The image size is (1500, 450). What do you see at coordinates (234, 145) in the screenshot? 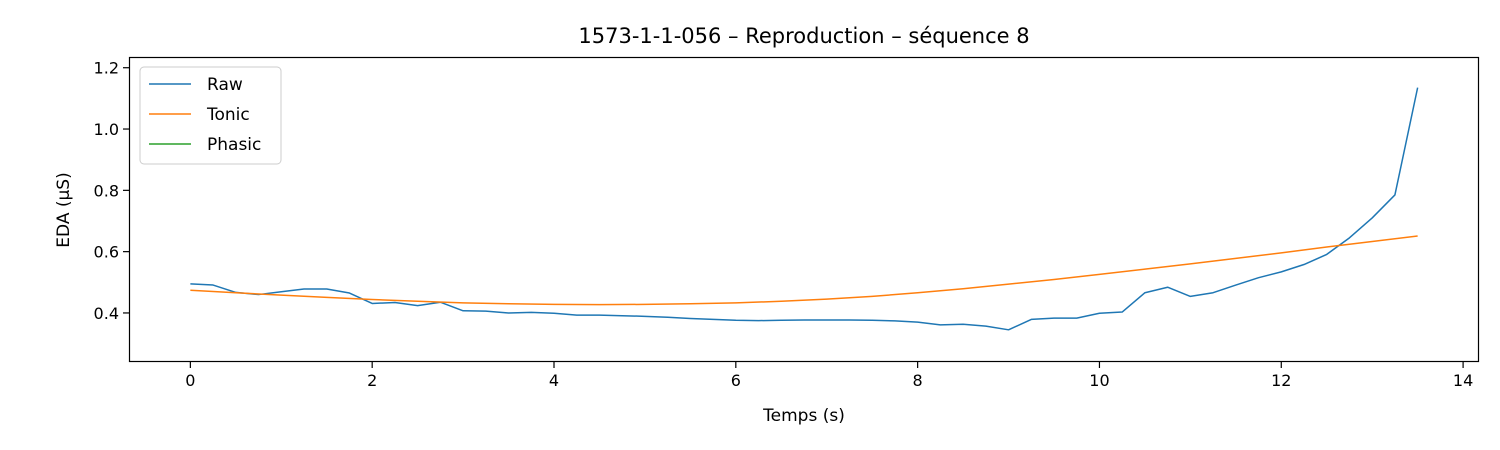
I see `legend-label-phasic: Phasic` at bounding box center [234, 145].